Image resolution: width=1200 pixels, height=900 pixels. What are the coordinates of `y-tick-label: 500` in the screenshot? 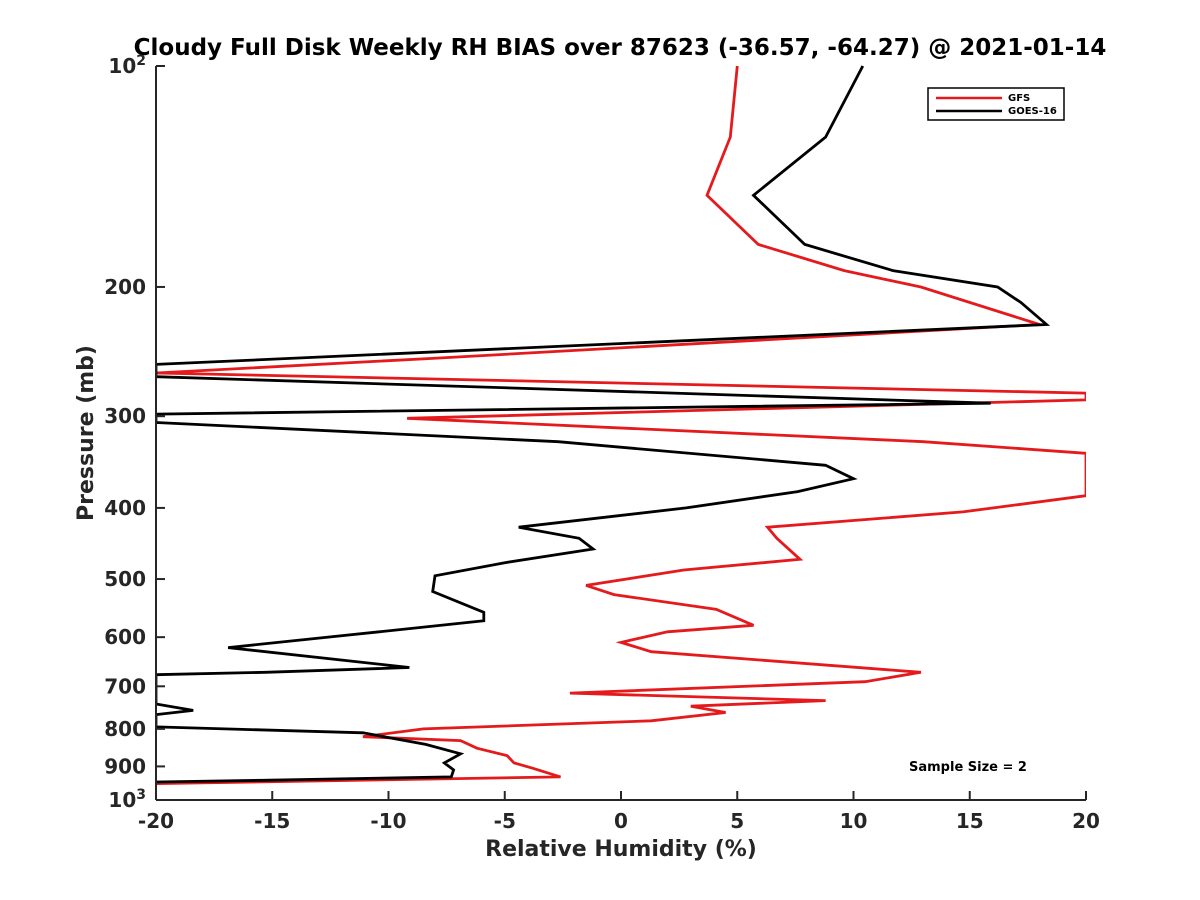 It's located at (125, 579).